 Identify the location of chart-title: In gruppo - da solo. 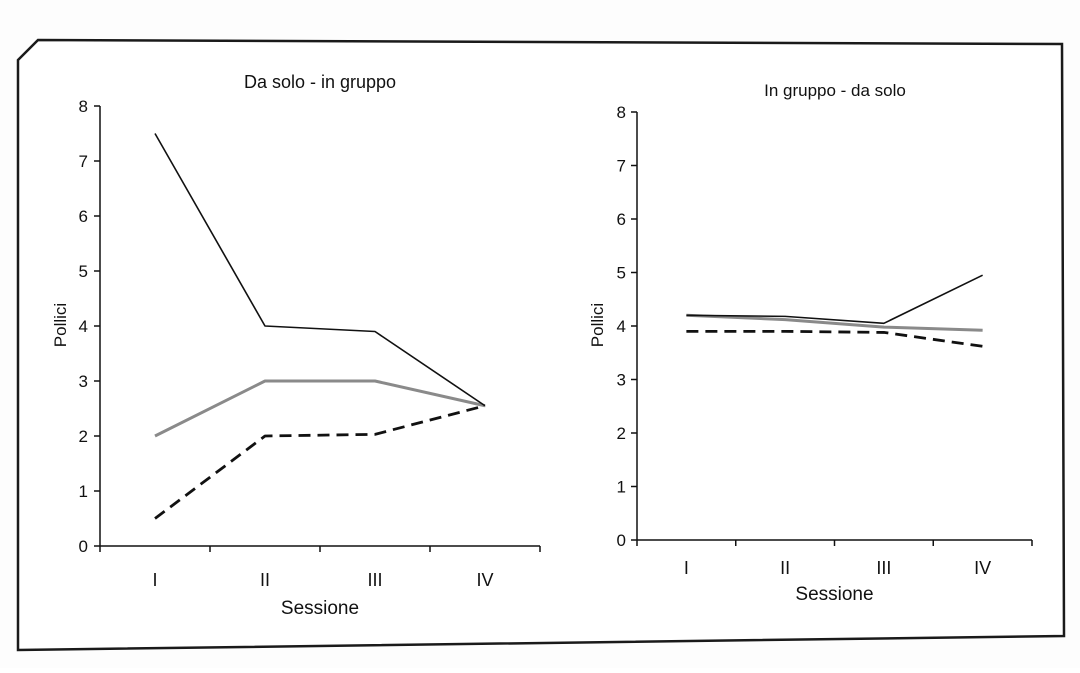
(835, 90).